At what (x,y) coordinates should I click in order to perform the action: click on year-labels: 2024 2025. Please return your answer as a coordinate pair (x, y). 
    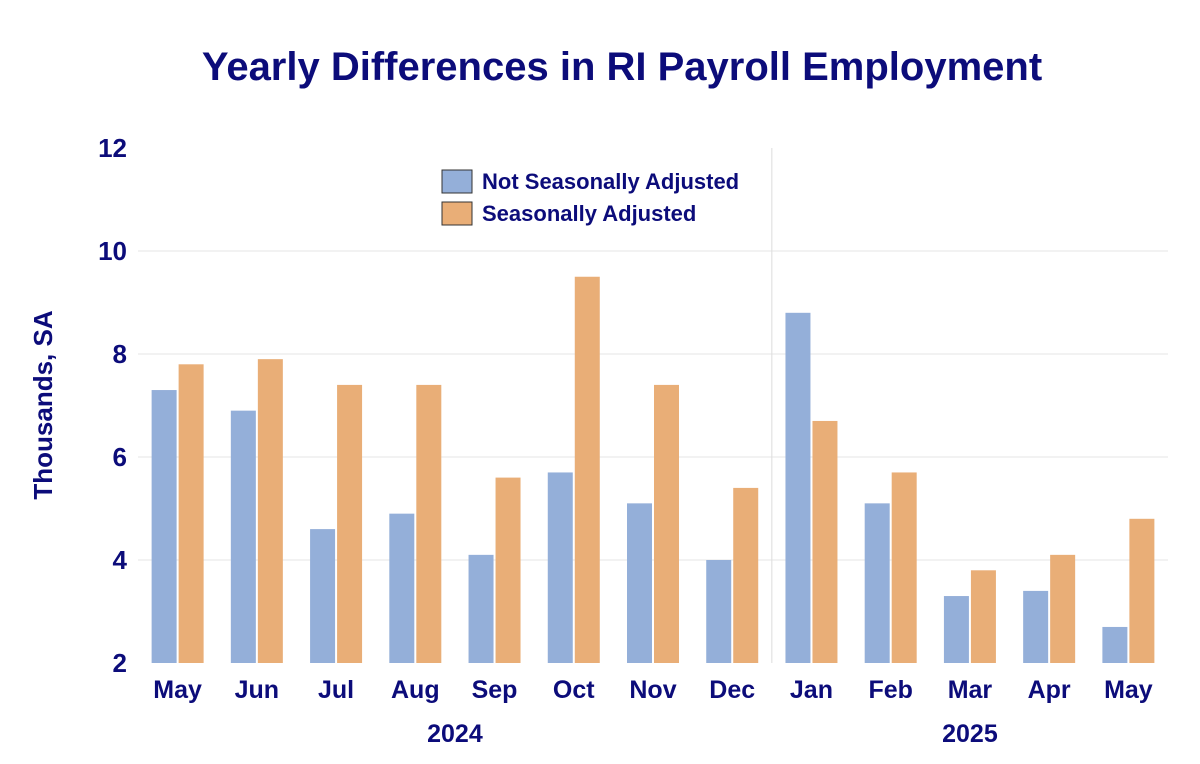
    Looking at the image, I should click on (712, 734).